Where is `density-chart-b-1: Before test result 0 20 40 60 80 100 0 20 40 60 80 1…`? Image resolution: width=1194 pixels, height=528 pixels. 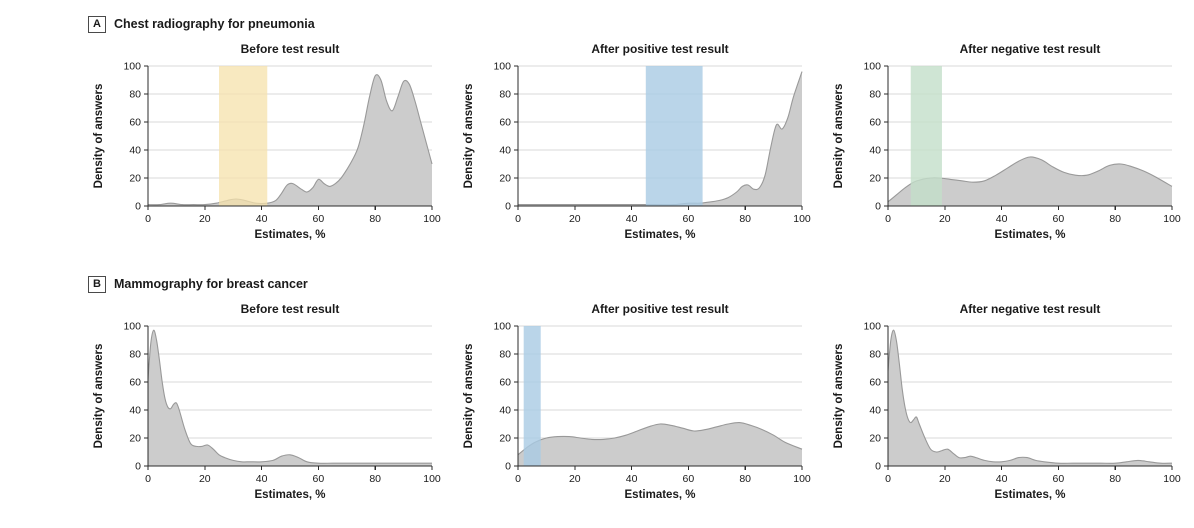 density-chart-b-1: Before test result 0 20 40 60 80 100 0 20 40 60 80 1… is located at coordinates (266, 402).